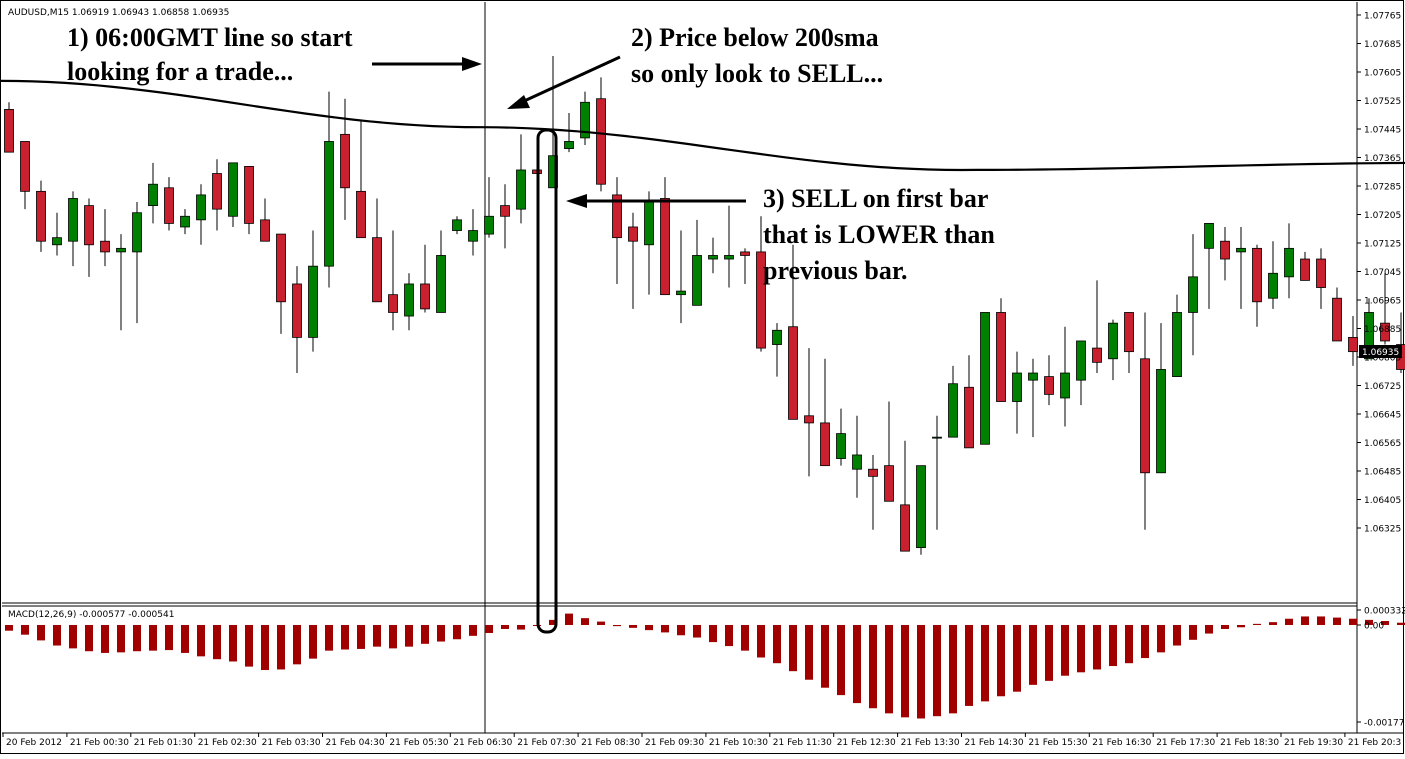  I want to click on time-tick-label: 21 Feb 14:30, so click(994, 743).